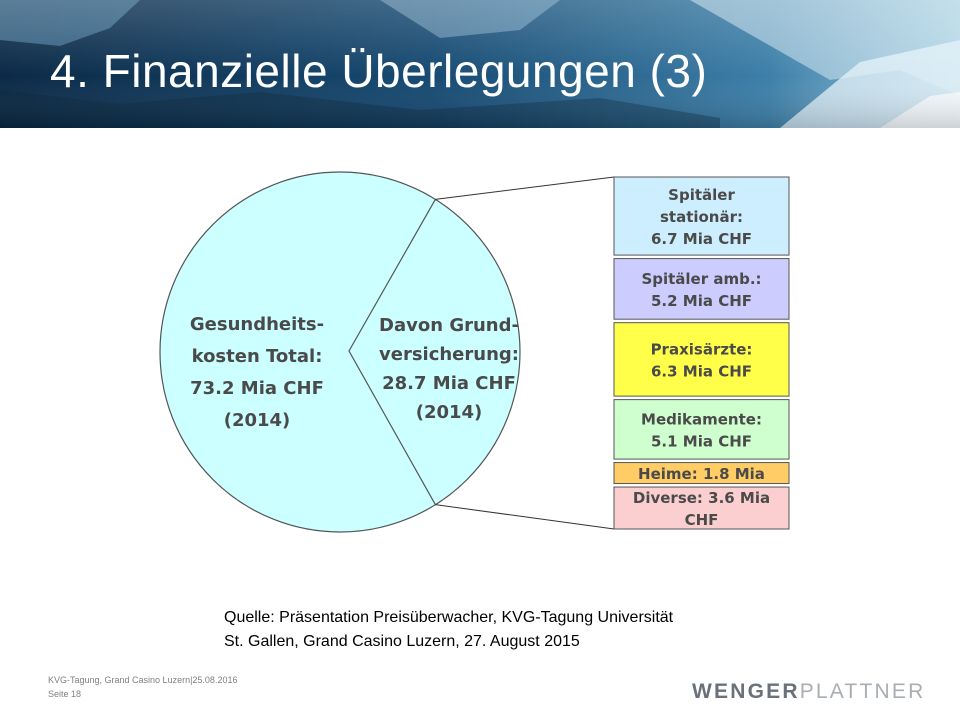  I want to click on total-cost-label-line: 73.2 Mia CHF, so click(257, 388).